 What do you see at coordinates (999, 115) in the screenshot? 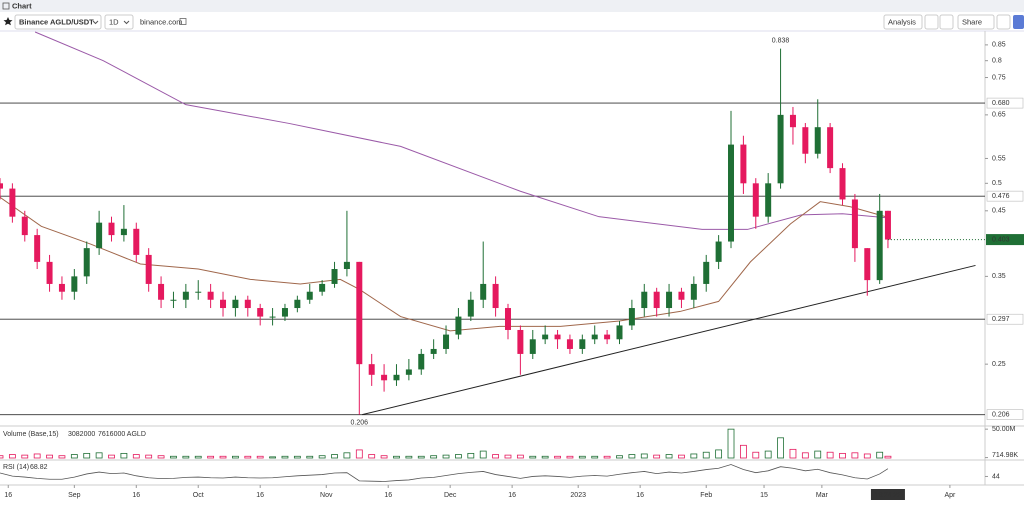
I see `y-tick-label: 0.65` at bounding box center [999, 115].